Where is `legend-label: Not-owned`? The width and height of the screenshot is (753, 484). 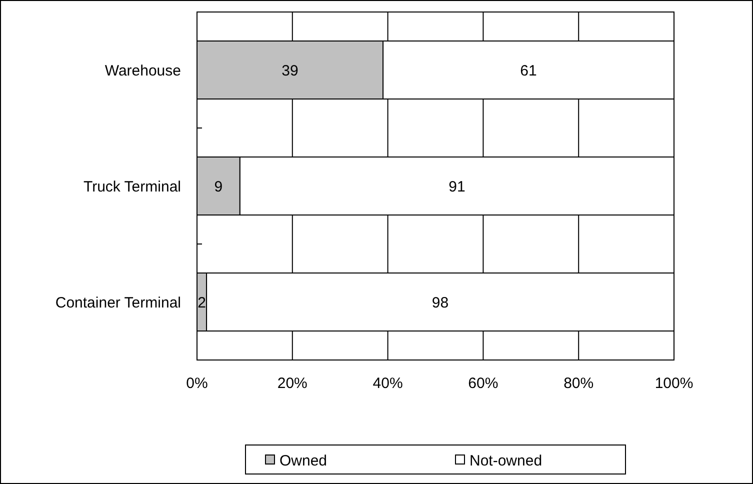
legend-label: Not-owned is located at coordinates (506, 461).